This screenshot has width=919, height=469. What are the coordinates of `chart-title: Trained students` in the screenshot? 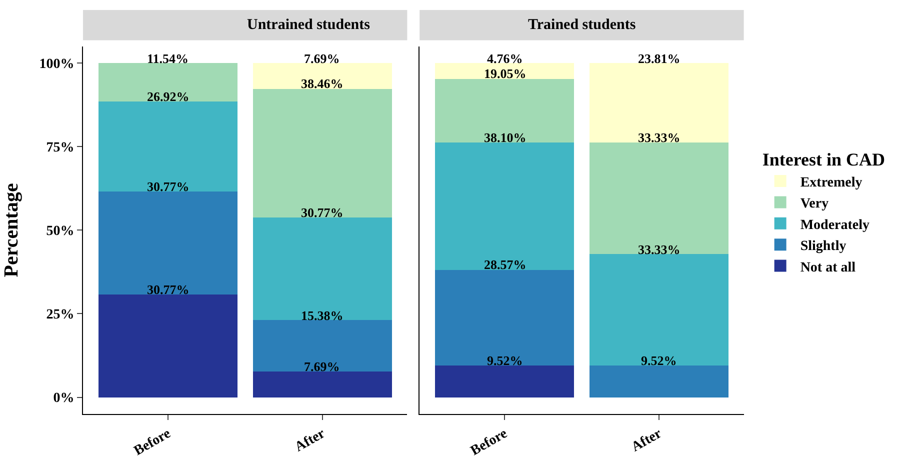 It's located at (582, 25).